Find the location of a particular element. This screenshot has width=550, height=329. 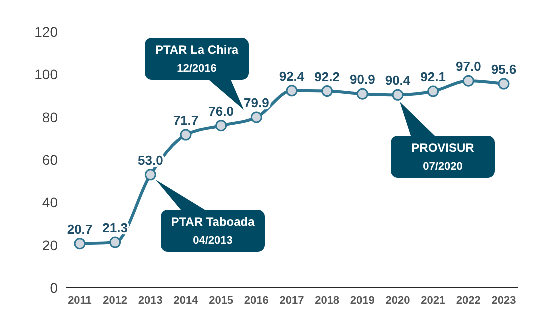

data-label: 79.9 is located at coordinates (257, 103).